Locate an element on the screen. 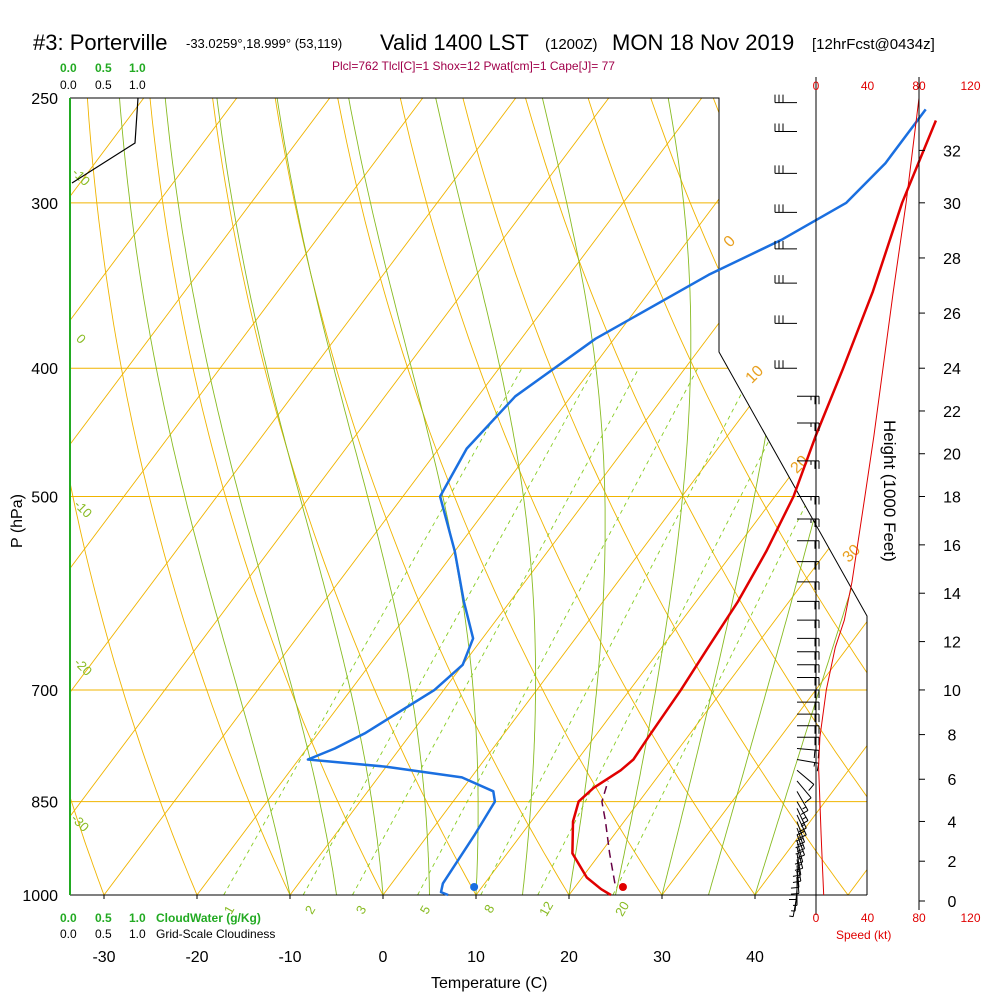  height-tick-label: 16 is located at coordinates (952, 546).